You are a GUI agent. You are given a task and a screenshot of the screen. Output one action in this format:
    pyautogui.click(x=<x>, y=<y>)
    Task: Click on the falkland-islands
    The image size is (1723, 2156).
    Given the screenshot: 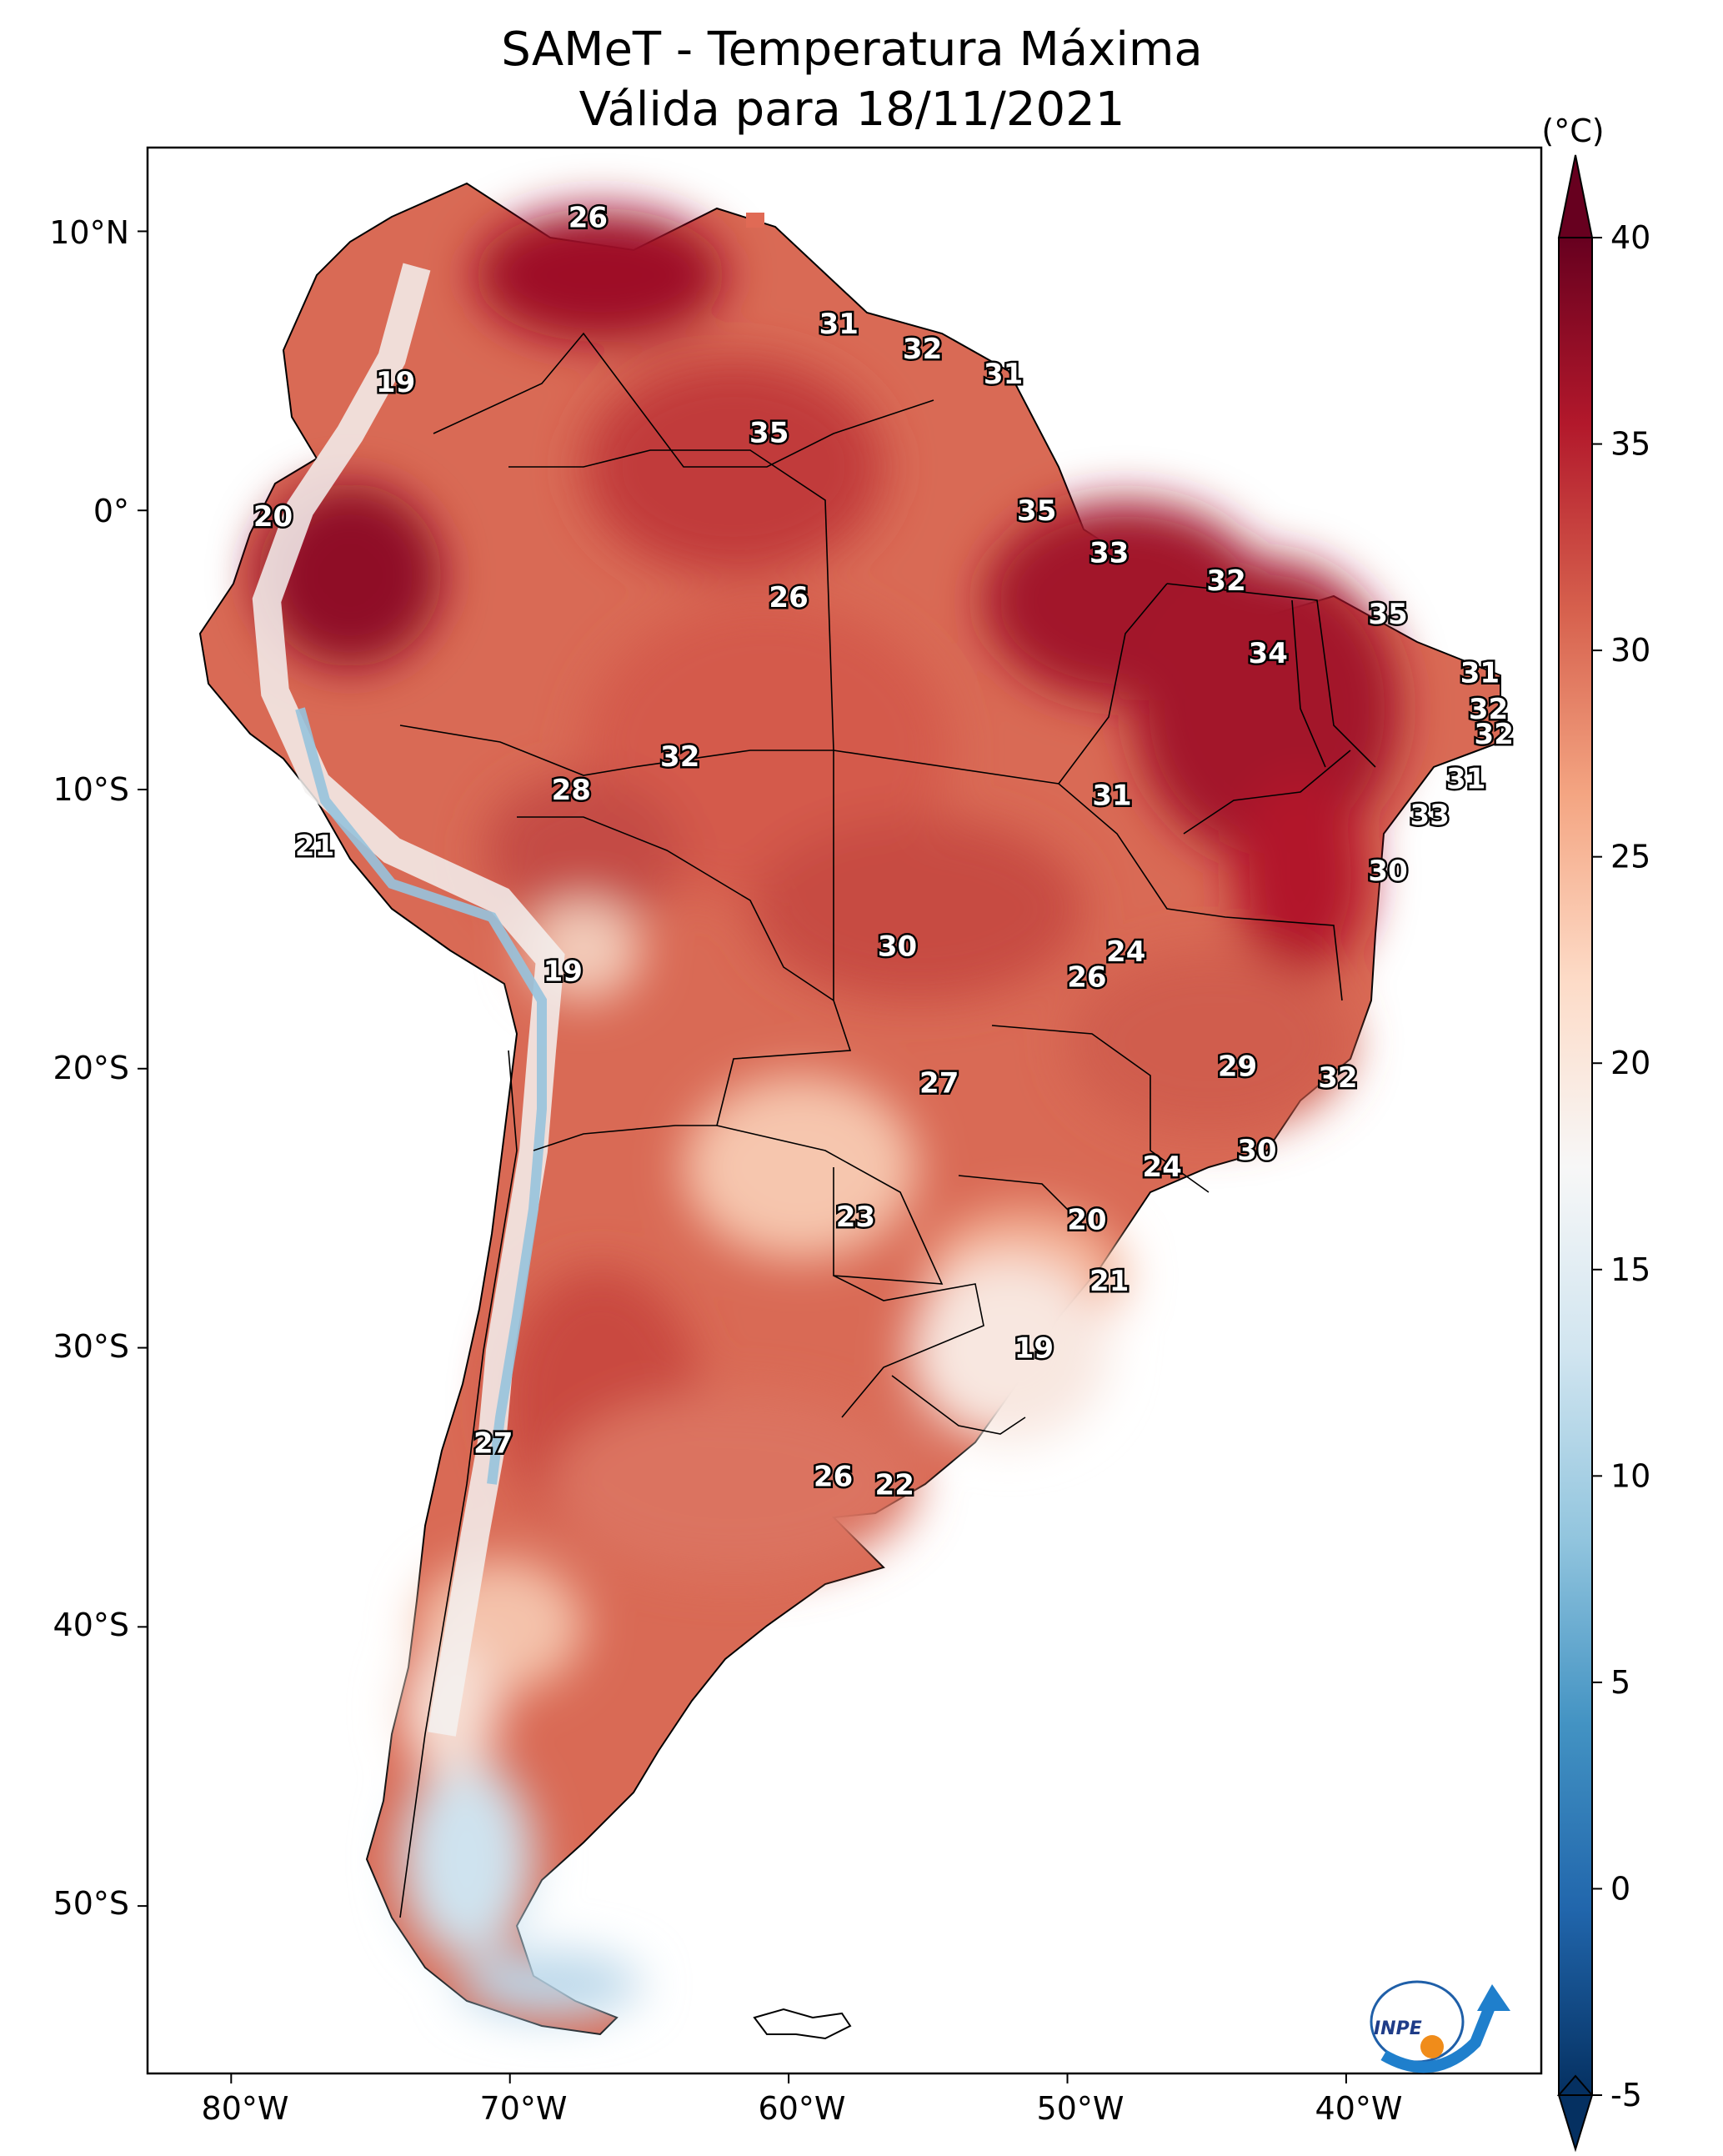 What is the action you would take?
    pyautogui.click(x=802, y=2024)
    